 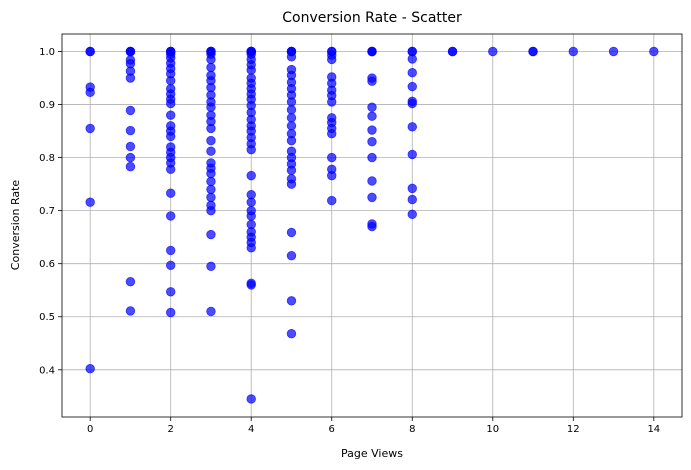 I want to click on x-tick-label: 12, so click(x=573, y=429).